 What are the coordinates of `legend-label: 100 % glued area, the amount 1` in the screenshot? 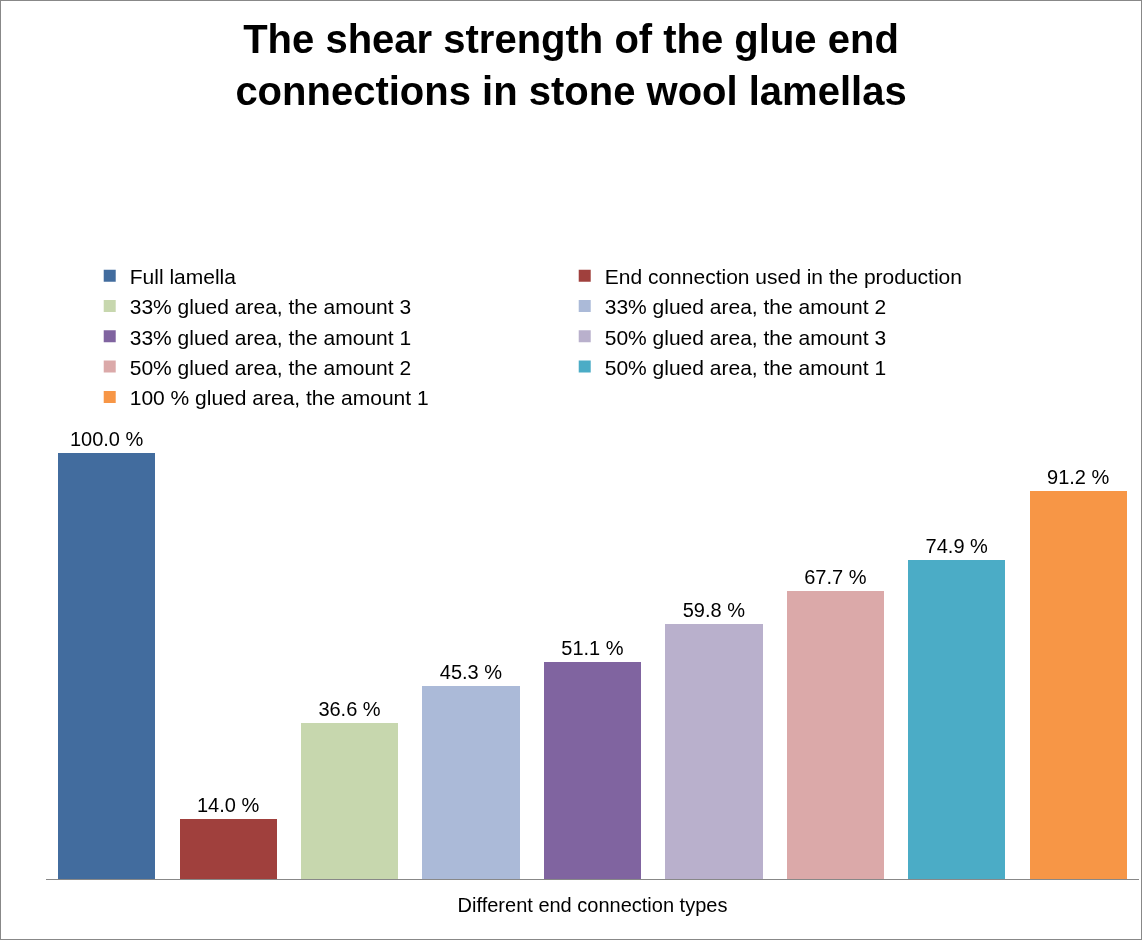 It's located at (279, 398).